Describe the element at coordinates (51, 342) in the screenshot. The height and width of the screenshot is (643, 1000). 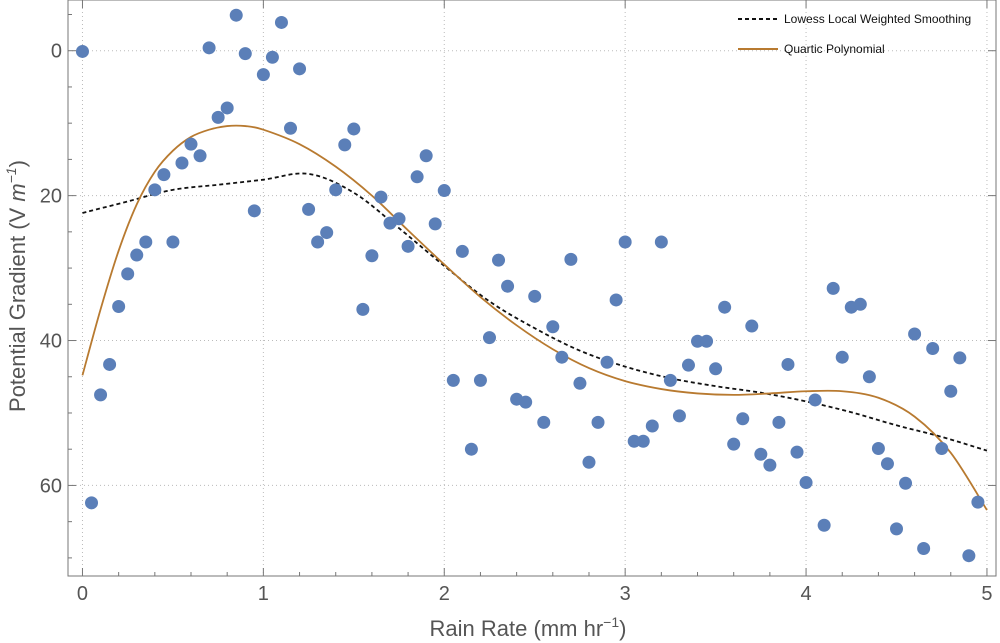
I see `y-tick-label: 40` at that location.